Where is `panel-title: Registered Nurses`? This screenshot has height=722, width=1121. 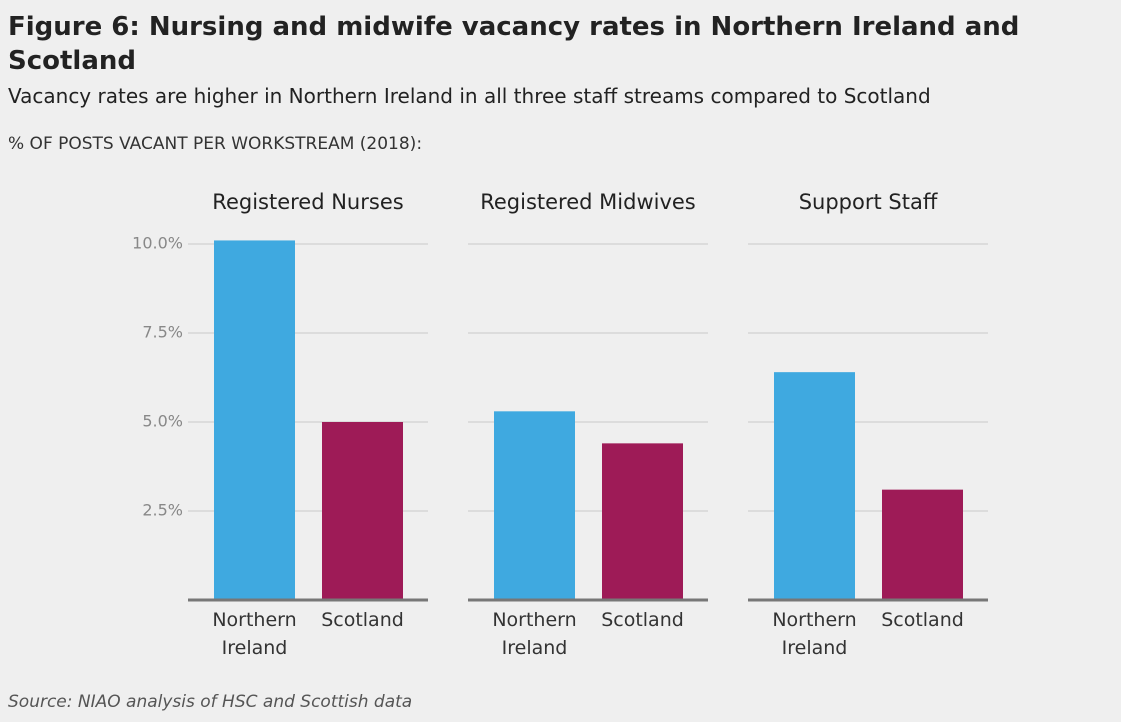
panel-title: Registered Nurses is located at coordinates (307, 202).